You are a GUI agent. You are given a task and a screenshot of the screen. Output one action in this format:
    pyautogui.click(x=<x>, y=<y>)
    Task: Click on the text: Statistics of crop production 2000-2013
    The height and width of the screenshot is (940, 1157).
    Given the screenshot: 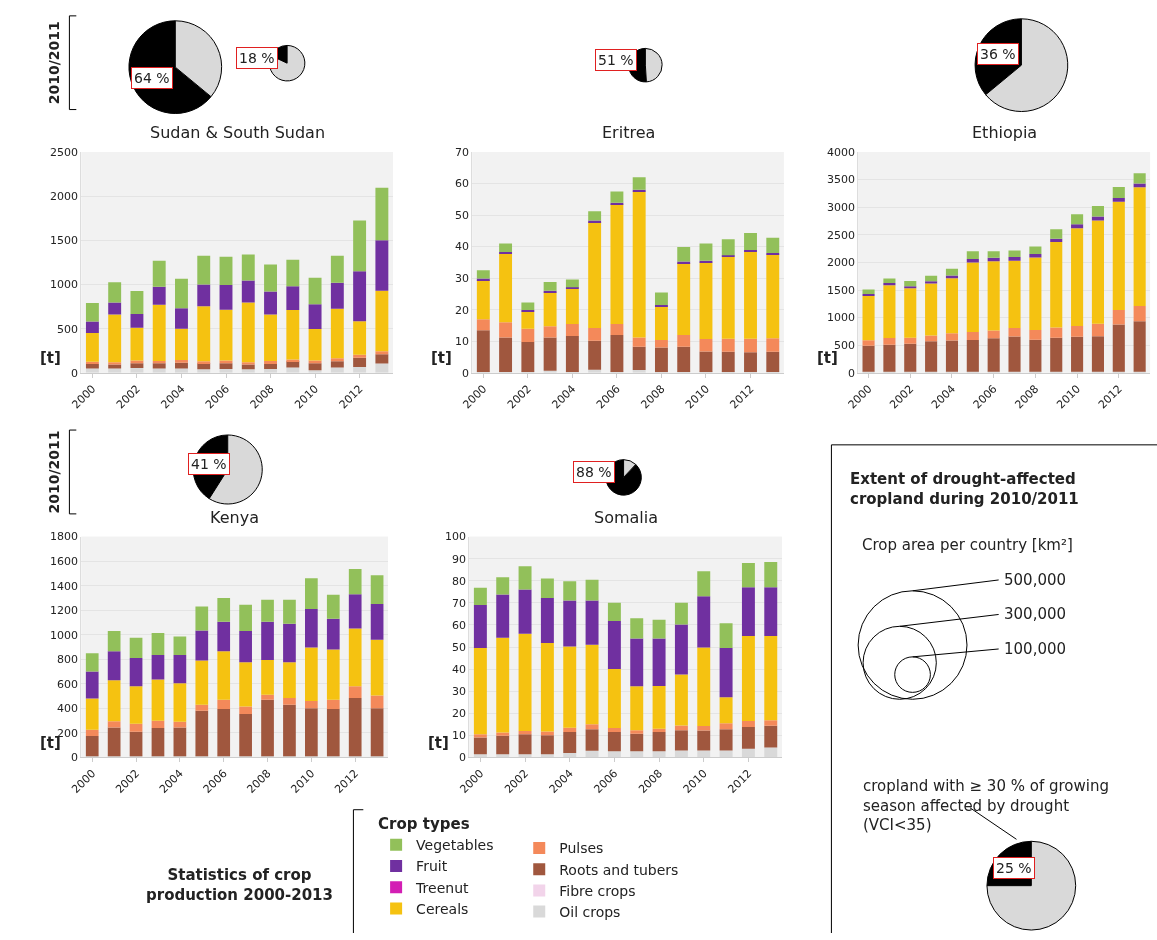 What is the action you would take?
    pyautogui.click(x=239, y=885)
    